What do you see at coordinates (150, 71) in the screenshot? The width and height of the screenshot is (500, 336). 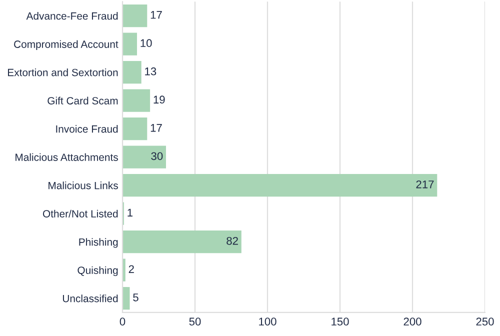 I see `data-label: 13` at bounding box center [150, 71].